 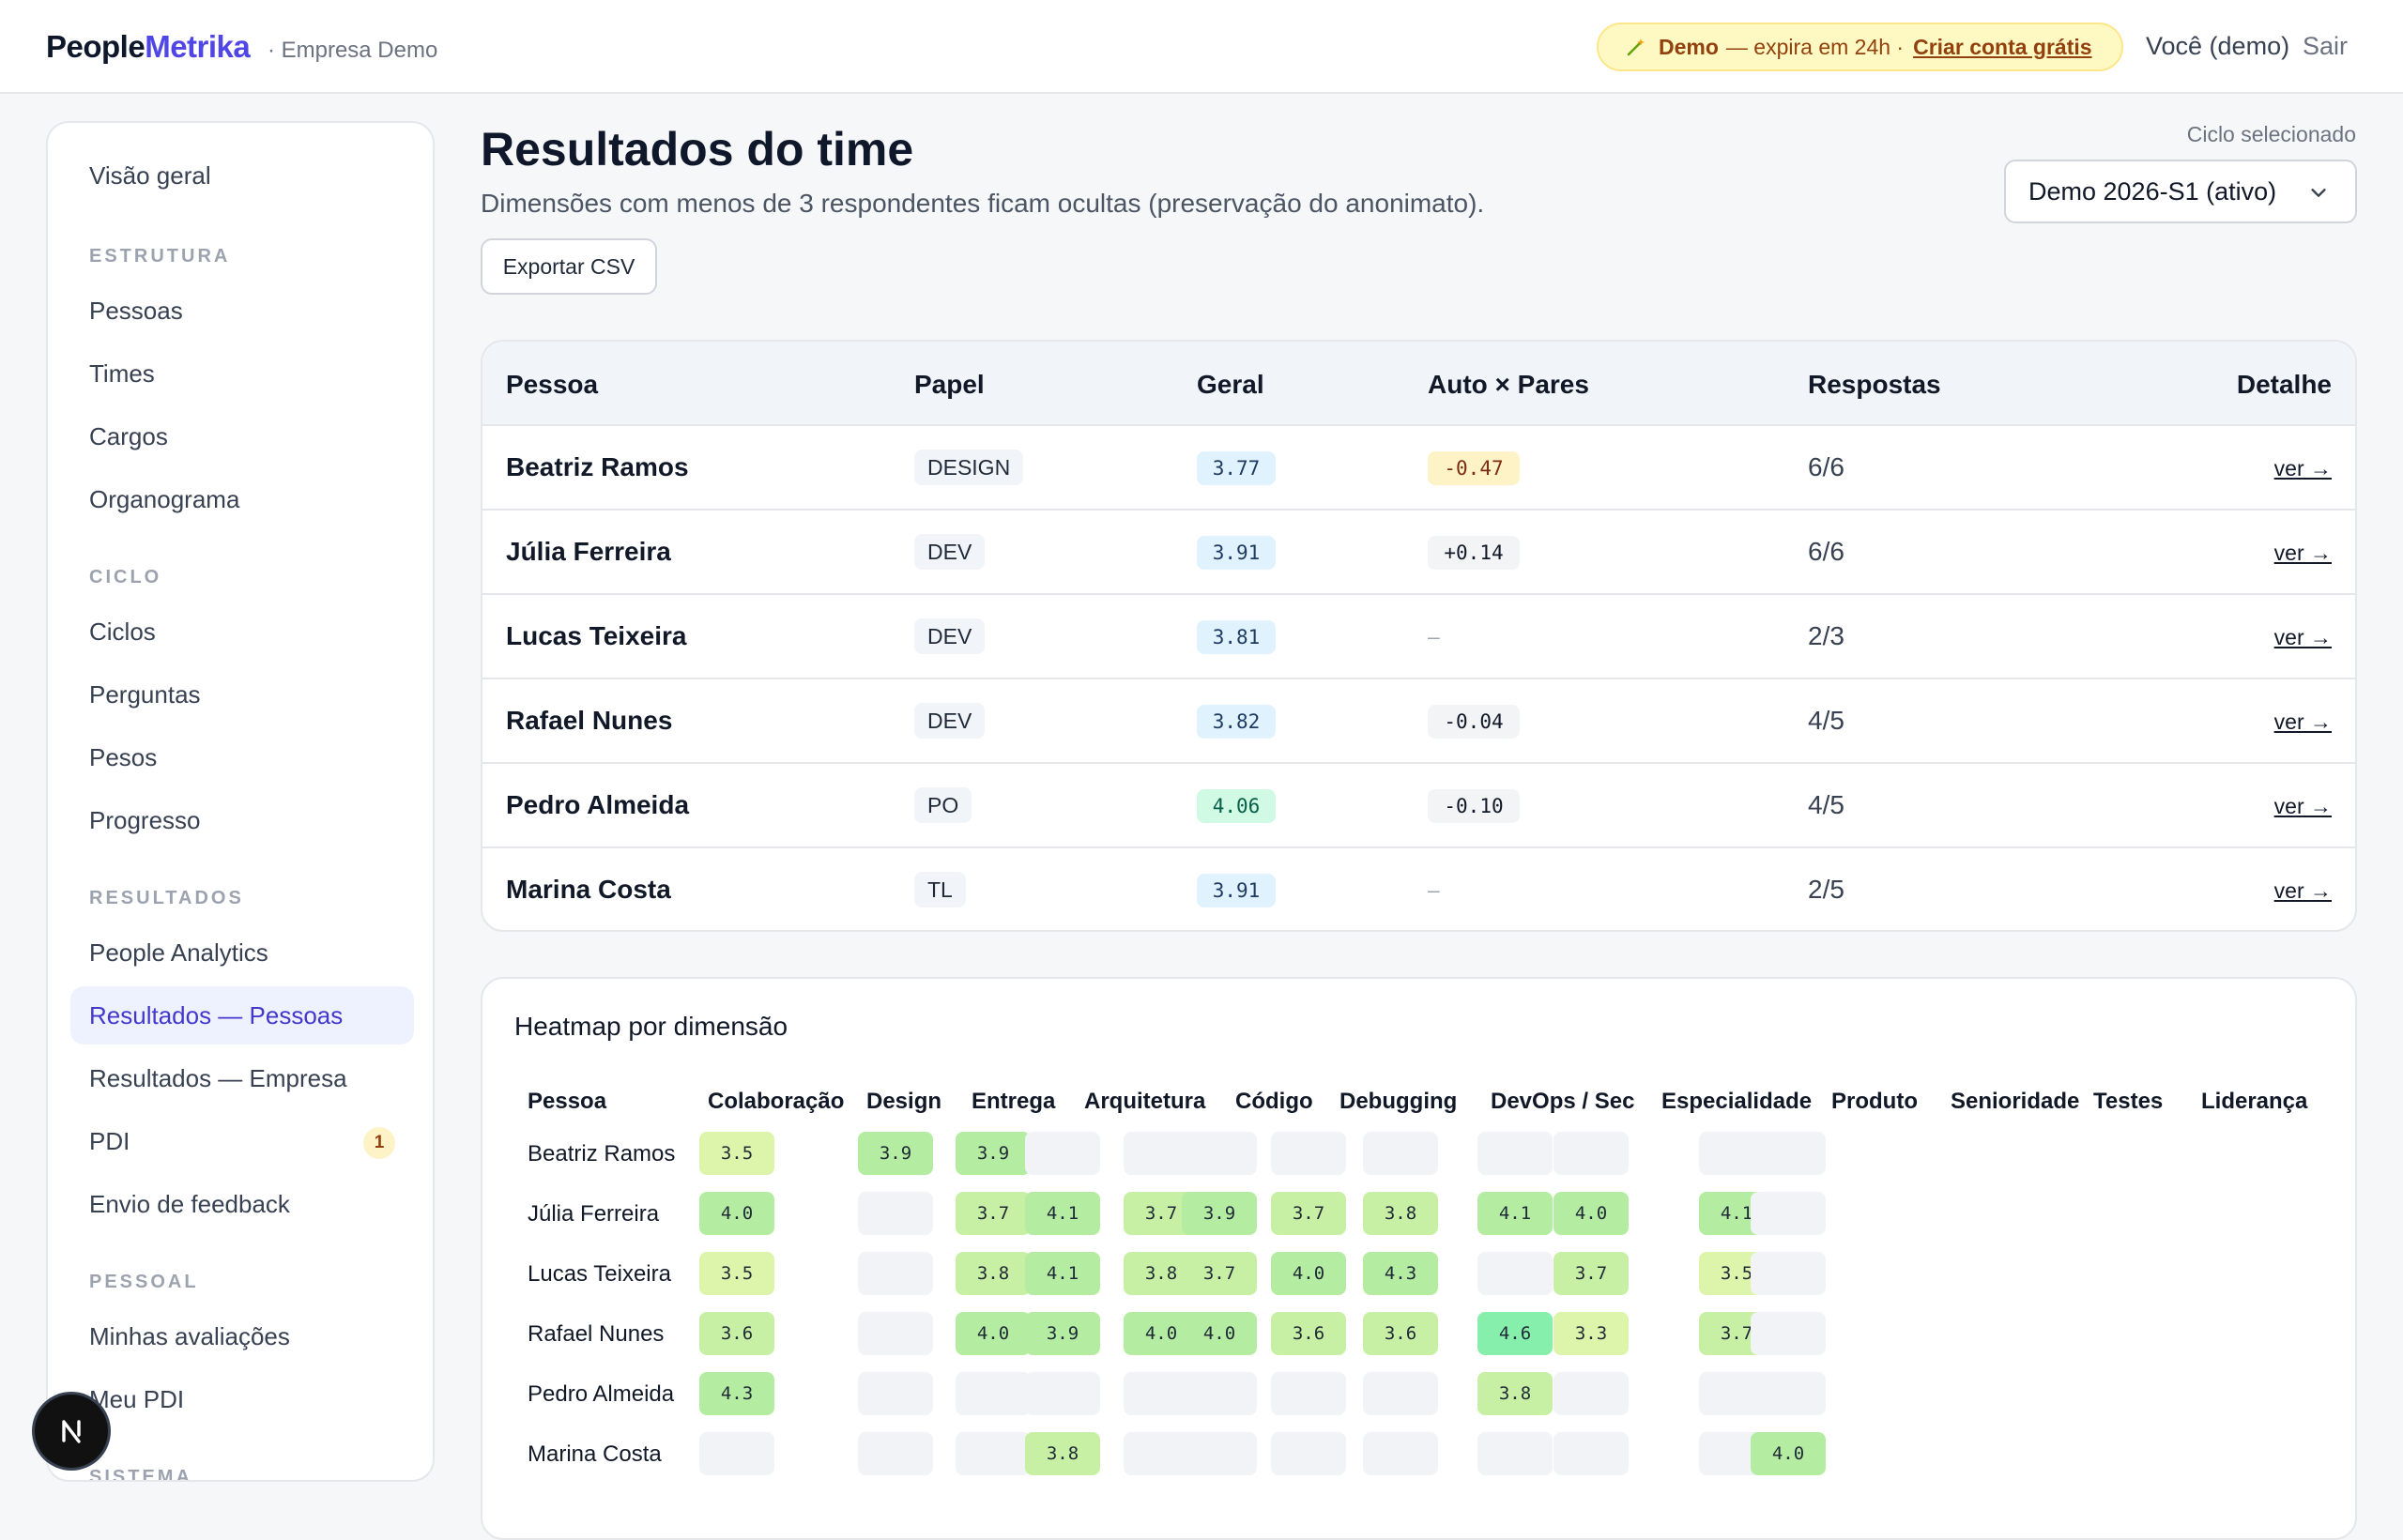 What do you see at coordinates (110, 1140) in the screenshot?
I see `sidebar-item-label: PDI` at bounding box center [110, 1140].